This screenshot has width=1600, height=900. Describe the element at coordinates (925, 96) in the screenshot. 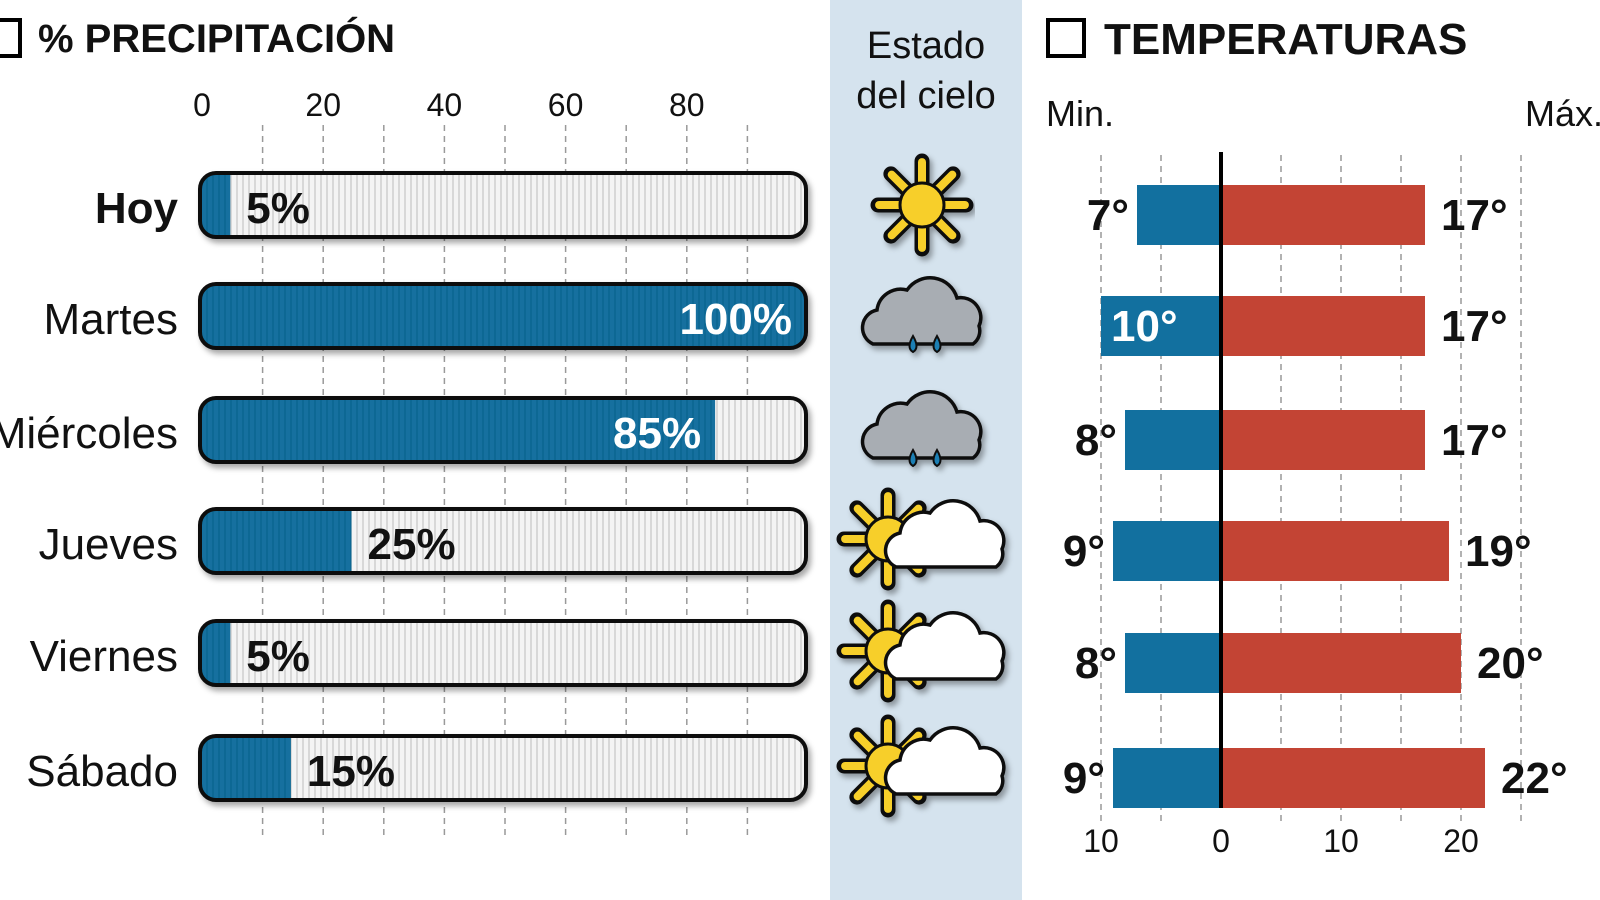

I see `sky-title-line2: del cielo` at that location.